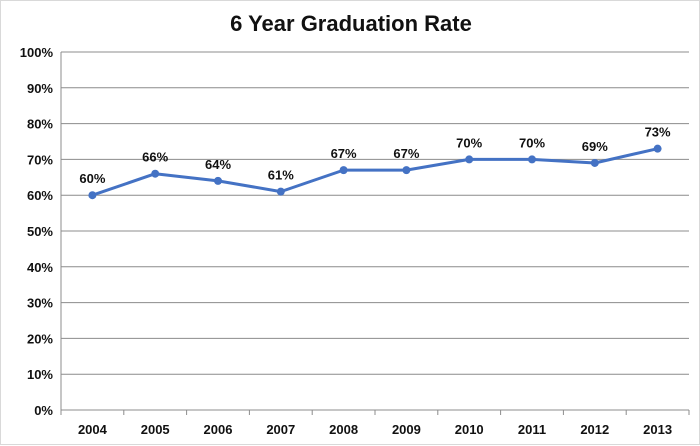 The width and height of the screenshot is (700, 446). Describe the element at coordinates (657, 429) in the screenshot. I see `x-tick-label: 2013` at that location.